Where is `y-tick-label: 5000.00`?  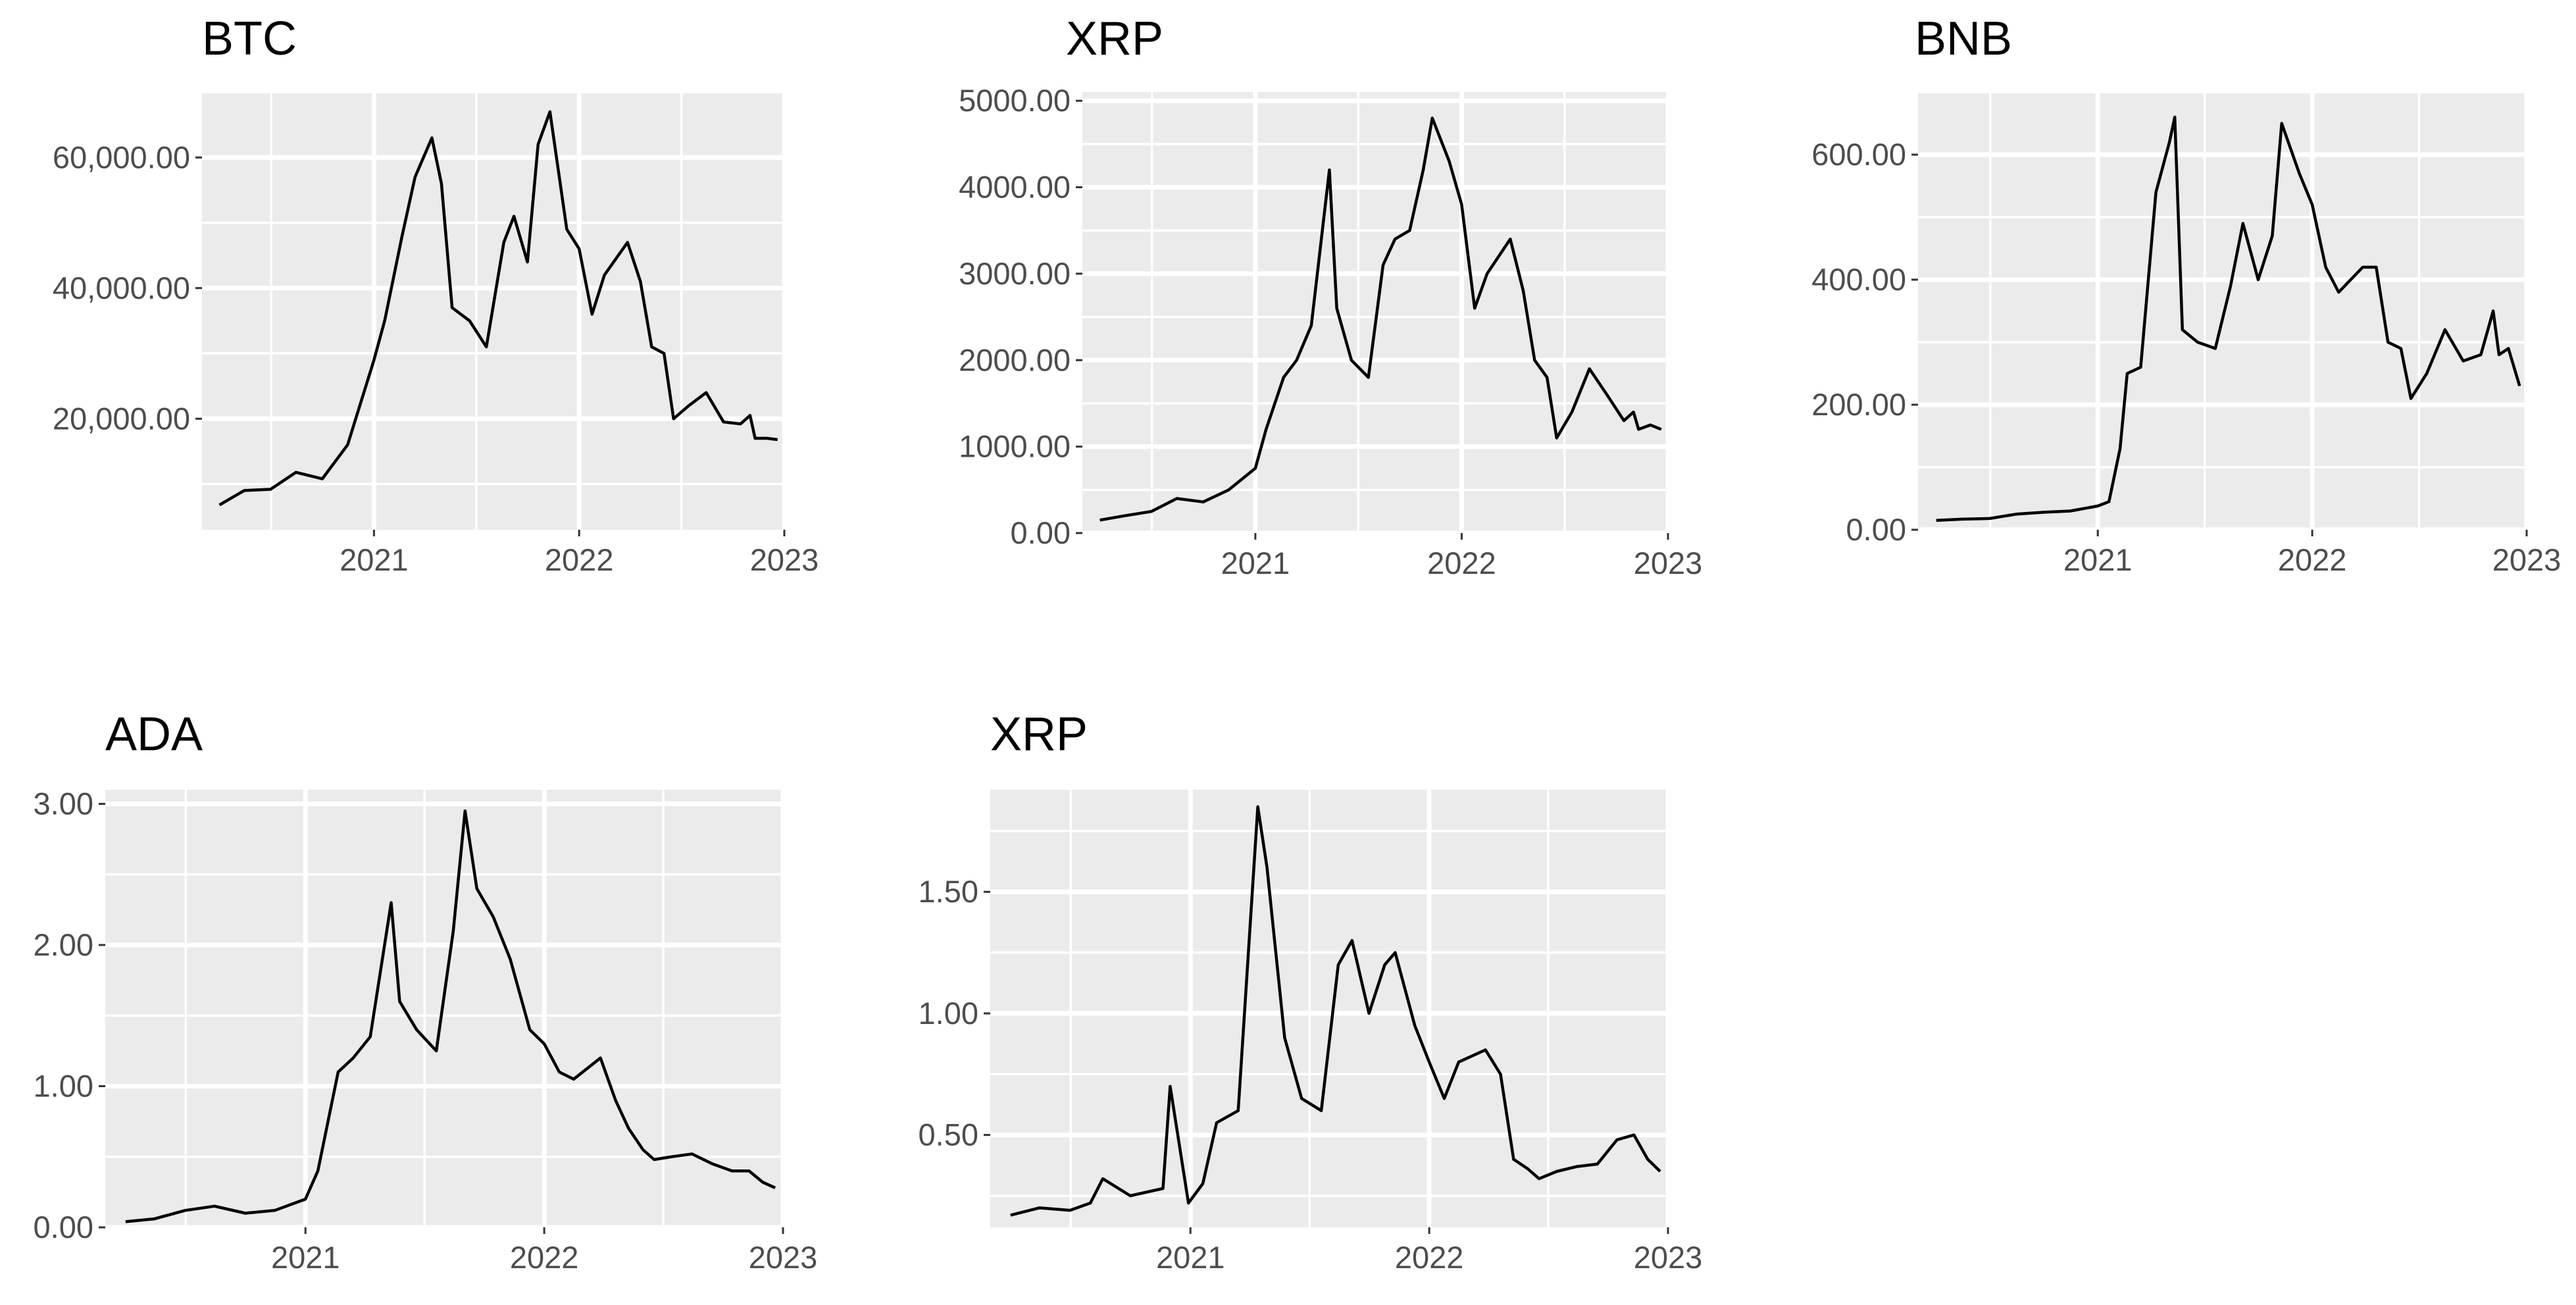
y-tick-label: 5000.00 is located at coordinates (1015, 101).